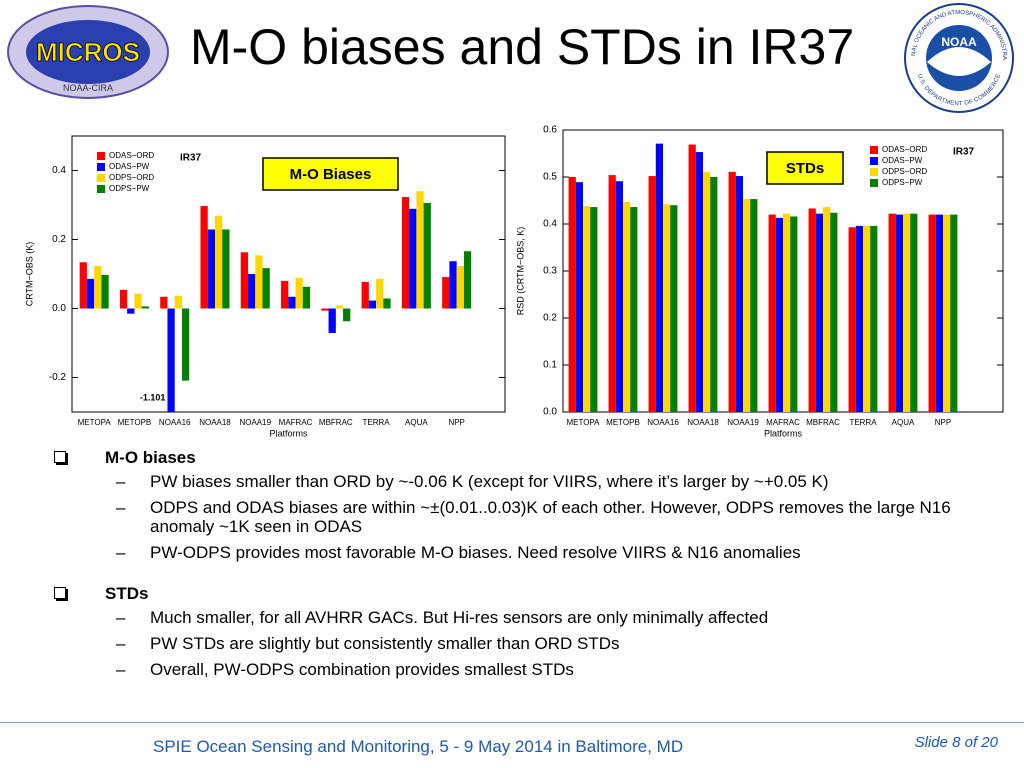 This screenshot has height=768, width=1024. Describe the element at coordinates (520, 458) in the screenshot. I see `bullet-heading: M-O biases` at that location.